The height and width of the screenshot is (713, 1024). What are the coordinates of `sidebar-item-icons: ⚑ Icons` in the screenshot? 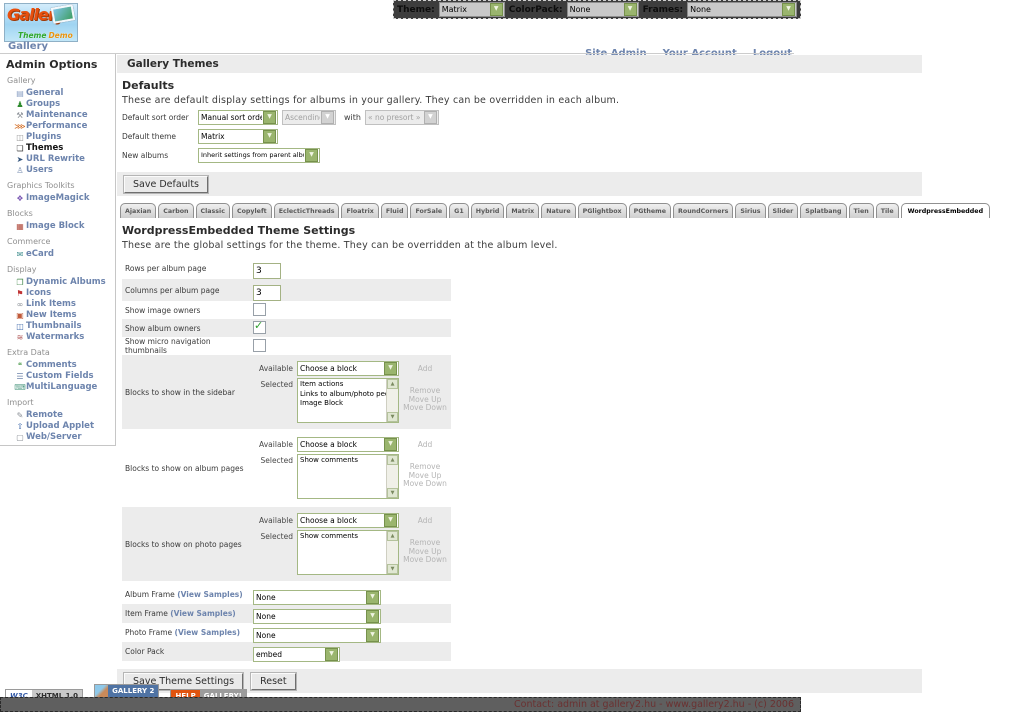 It's located at (60, 293).